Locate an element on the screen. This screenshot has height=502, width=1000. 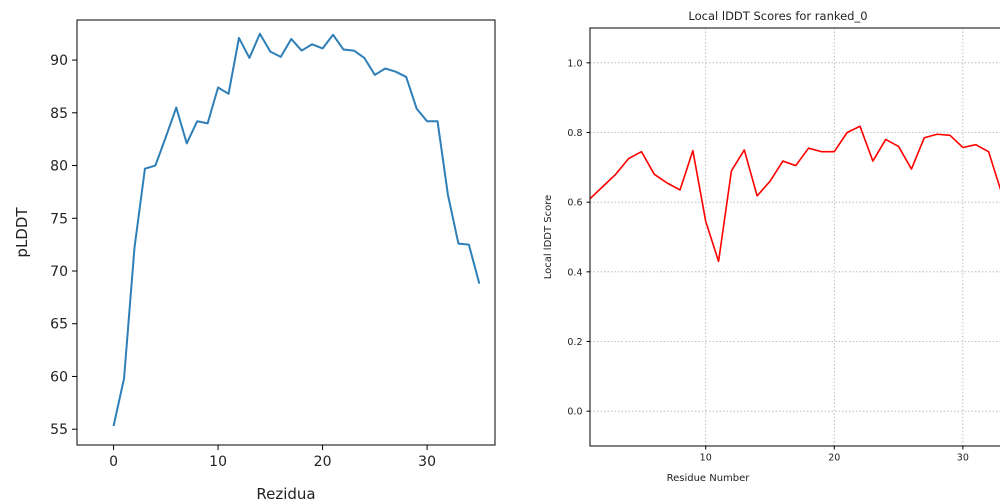
x-tick-label-2: 20 is located at coordinates (323, 462).